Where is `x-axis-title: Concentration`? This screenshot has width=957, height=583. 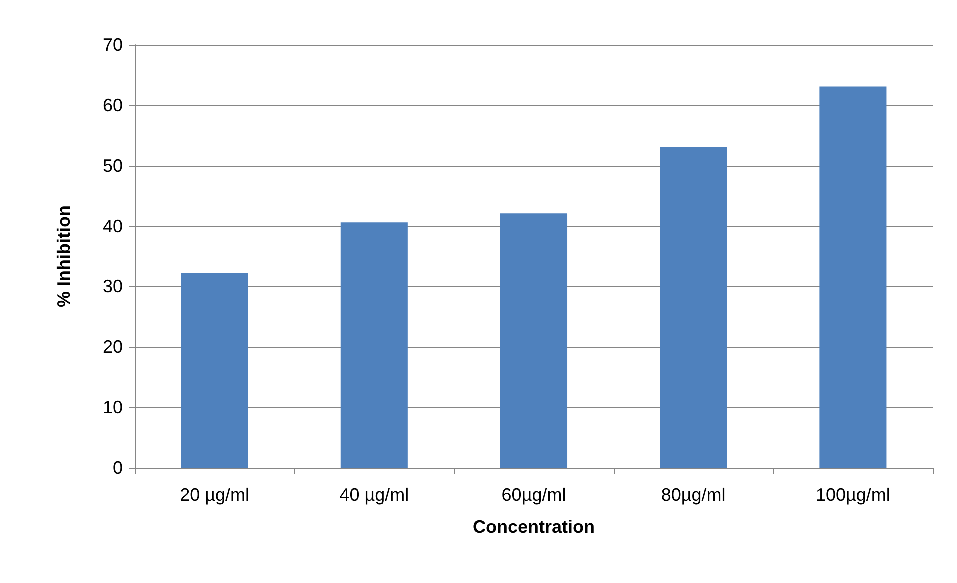
x-axis-title: Concentration is located at coordinates (534, 527).